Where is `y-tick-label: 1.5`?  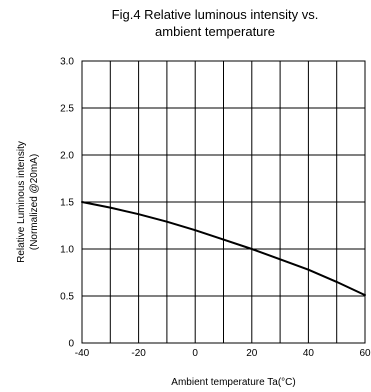 y-tick-label: 1.5 is located at coordinates (67, 203).